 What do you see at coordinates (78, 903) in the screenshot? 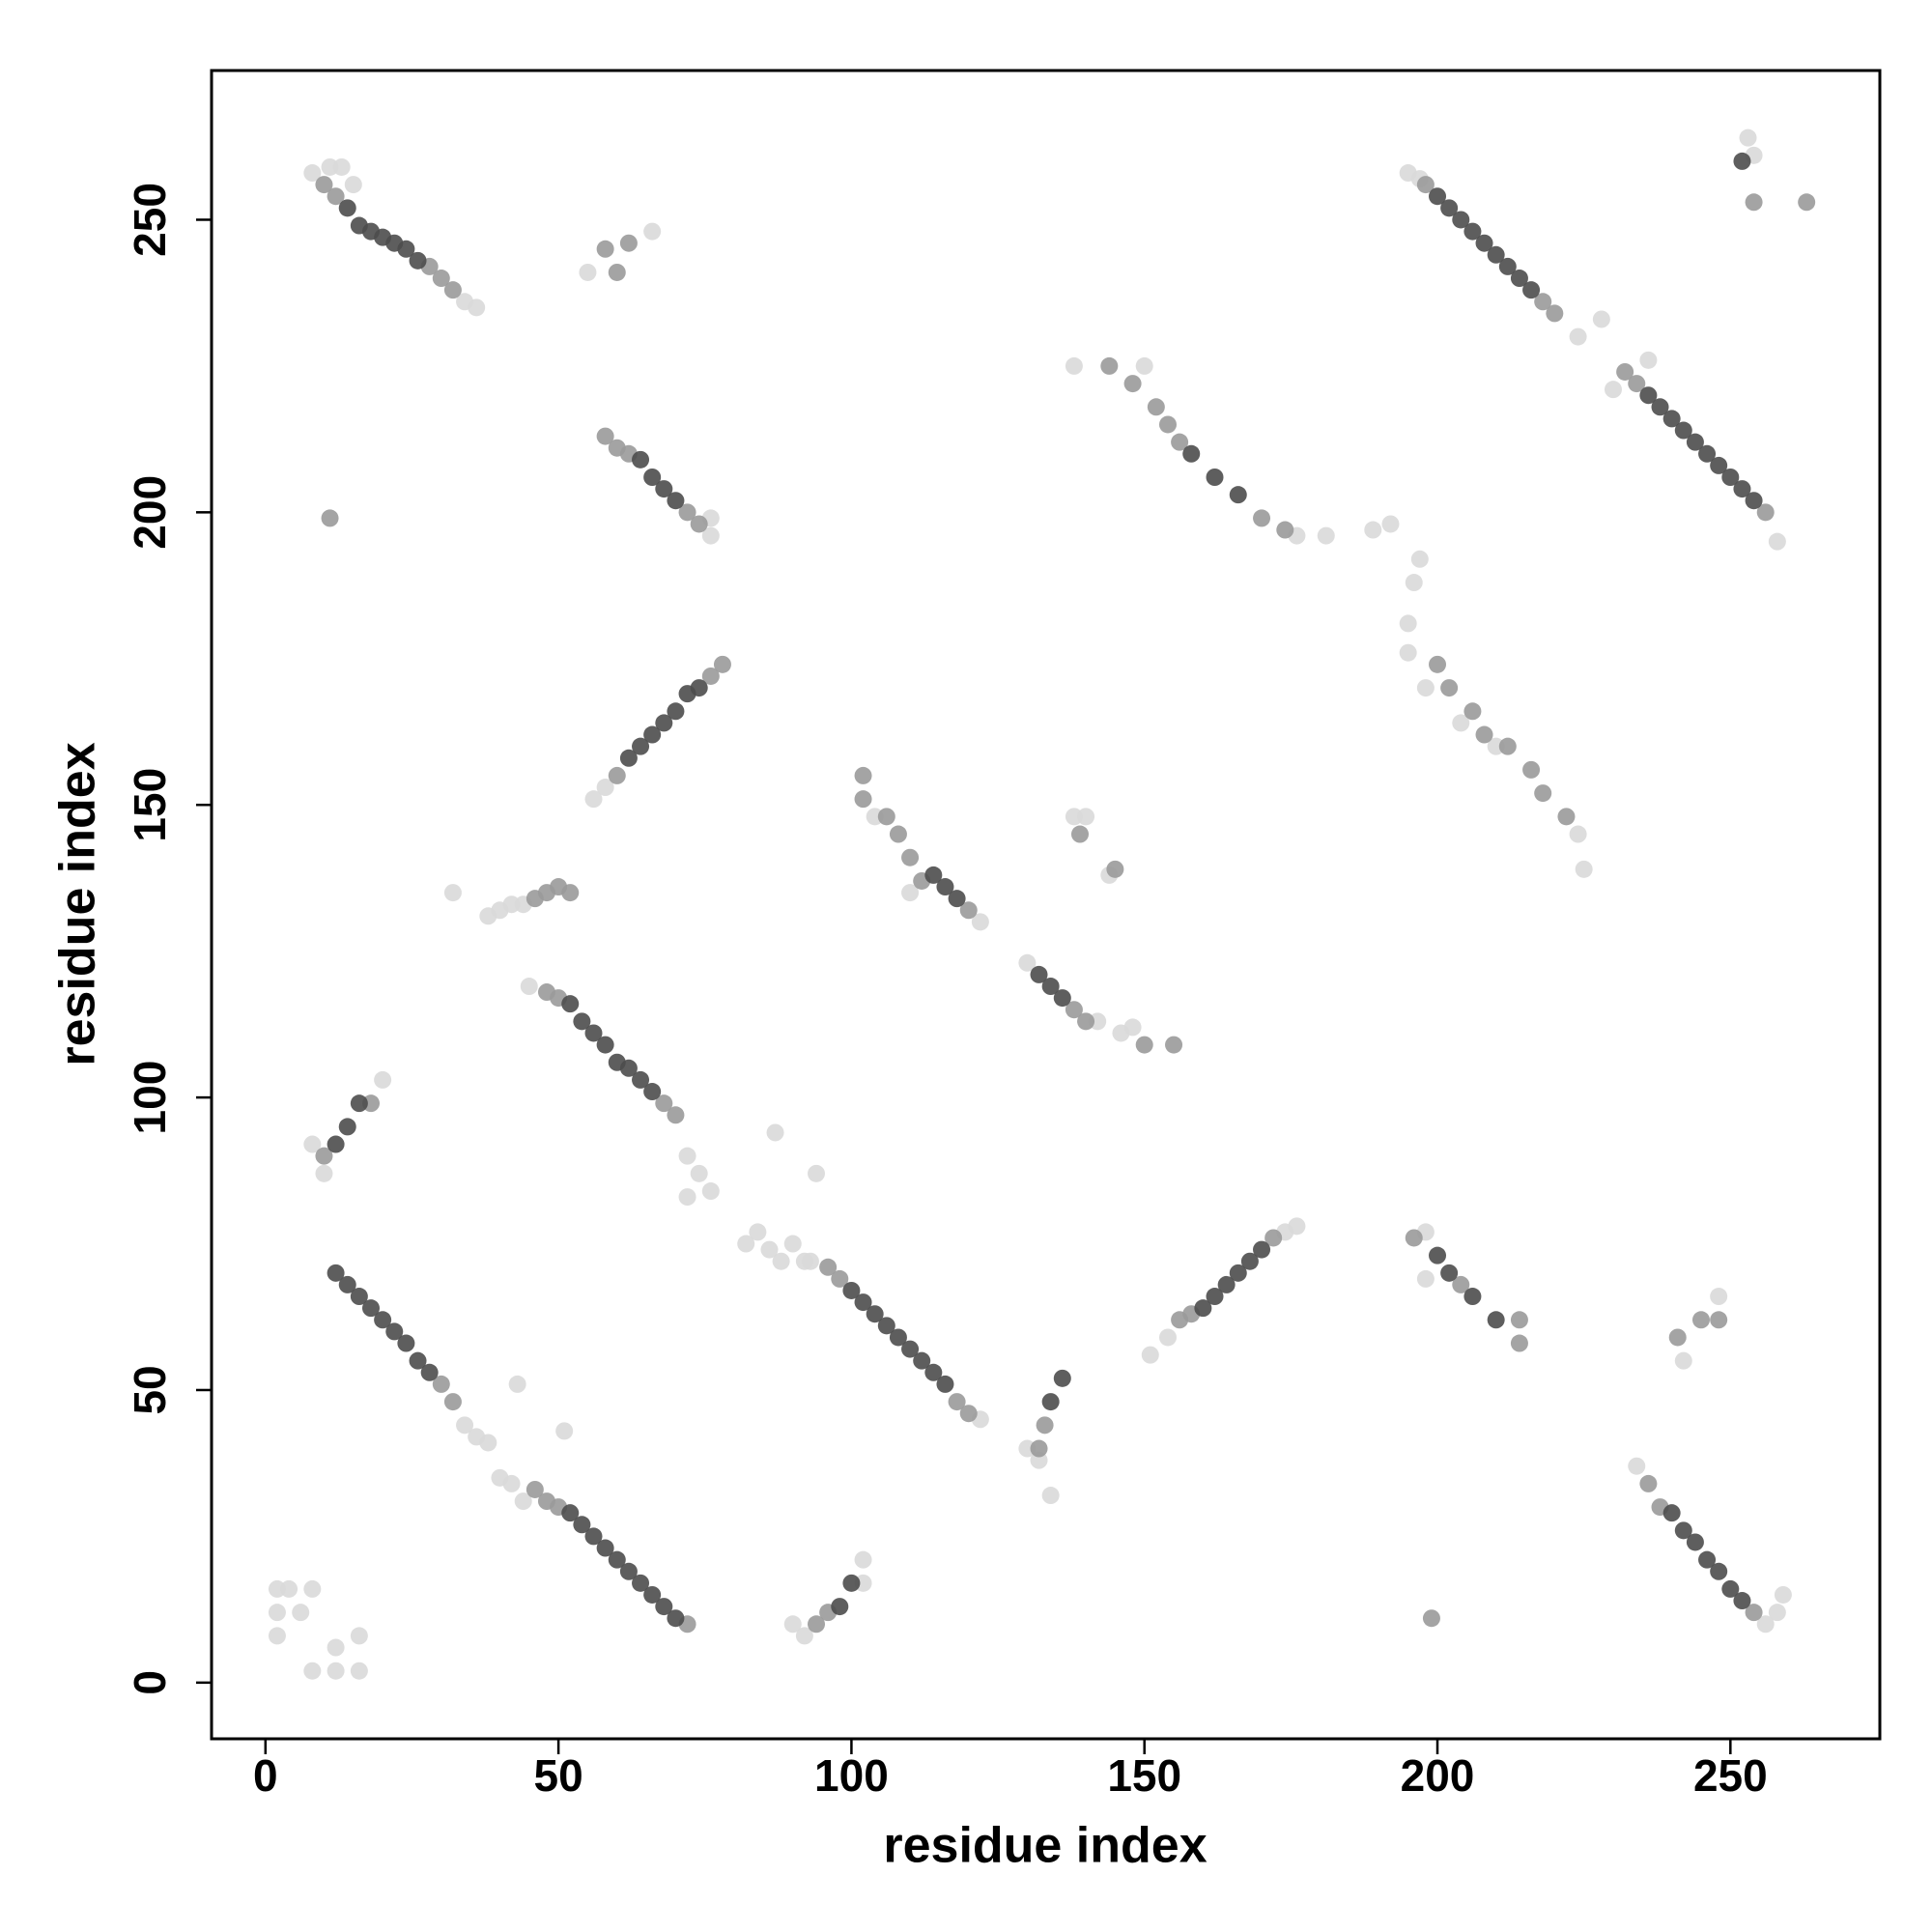
I see `y-axis-title: residue index` at bounding box center [78, 903].